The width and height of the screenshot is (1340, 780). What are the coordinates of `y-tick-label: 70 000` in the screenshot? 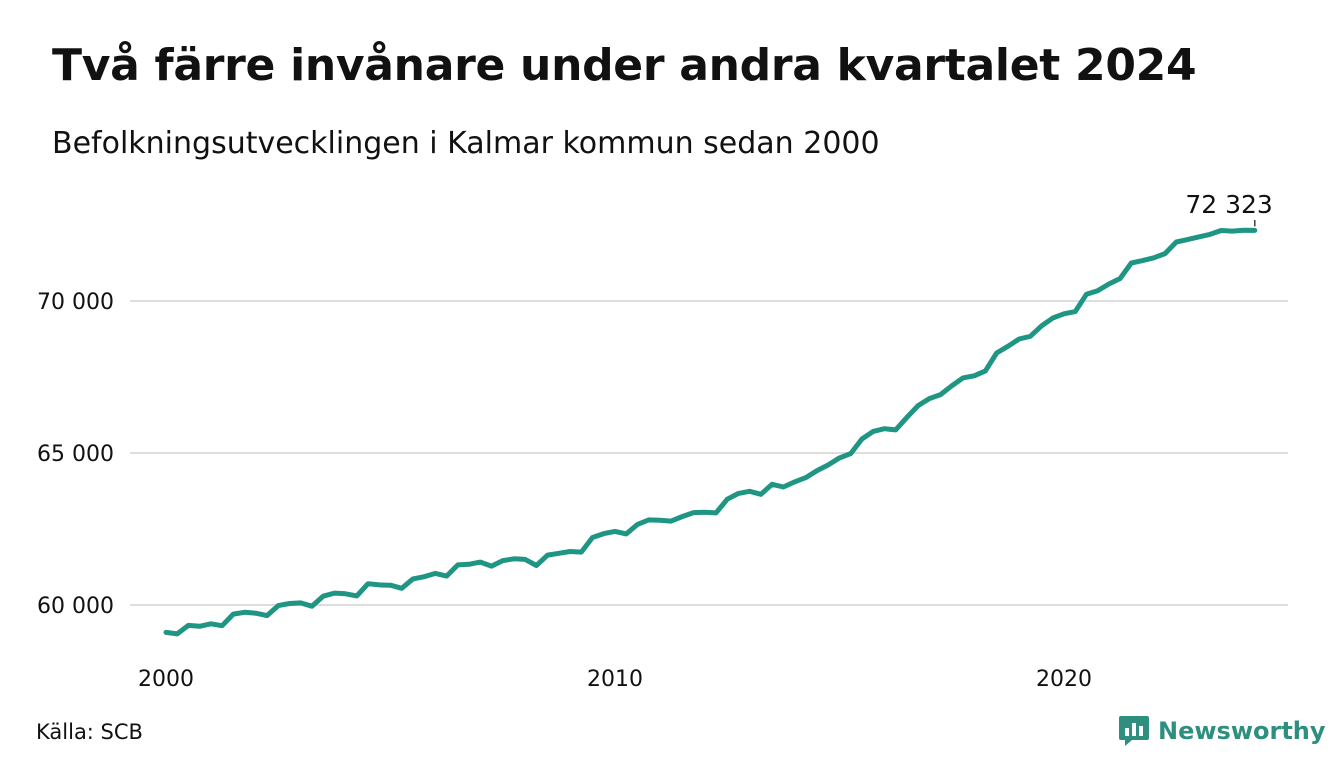 It's located at (75, 302).